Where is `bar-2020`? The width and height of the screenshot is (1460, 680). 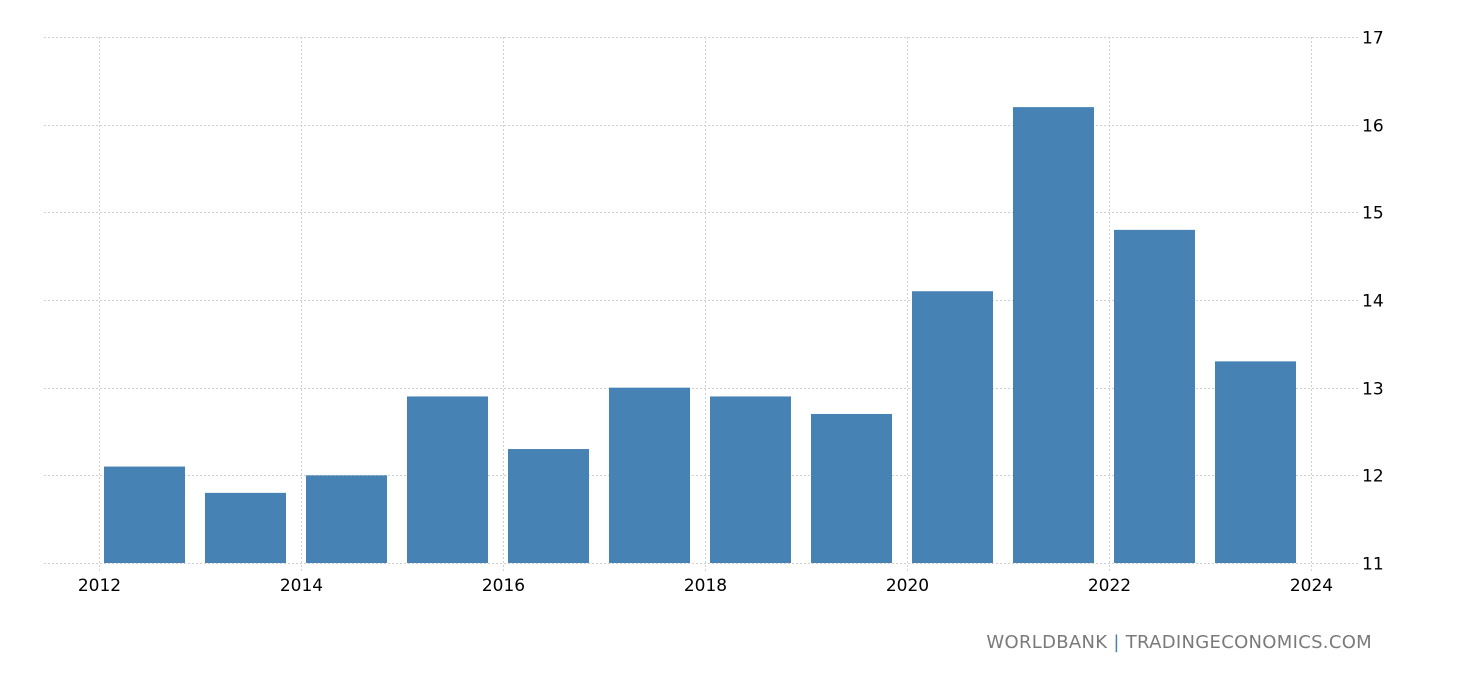 bar-2020 is located at coordinates (952, 427).